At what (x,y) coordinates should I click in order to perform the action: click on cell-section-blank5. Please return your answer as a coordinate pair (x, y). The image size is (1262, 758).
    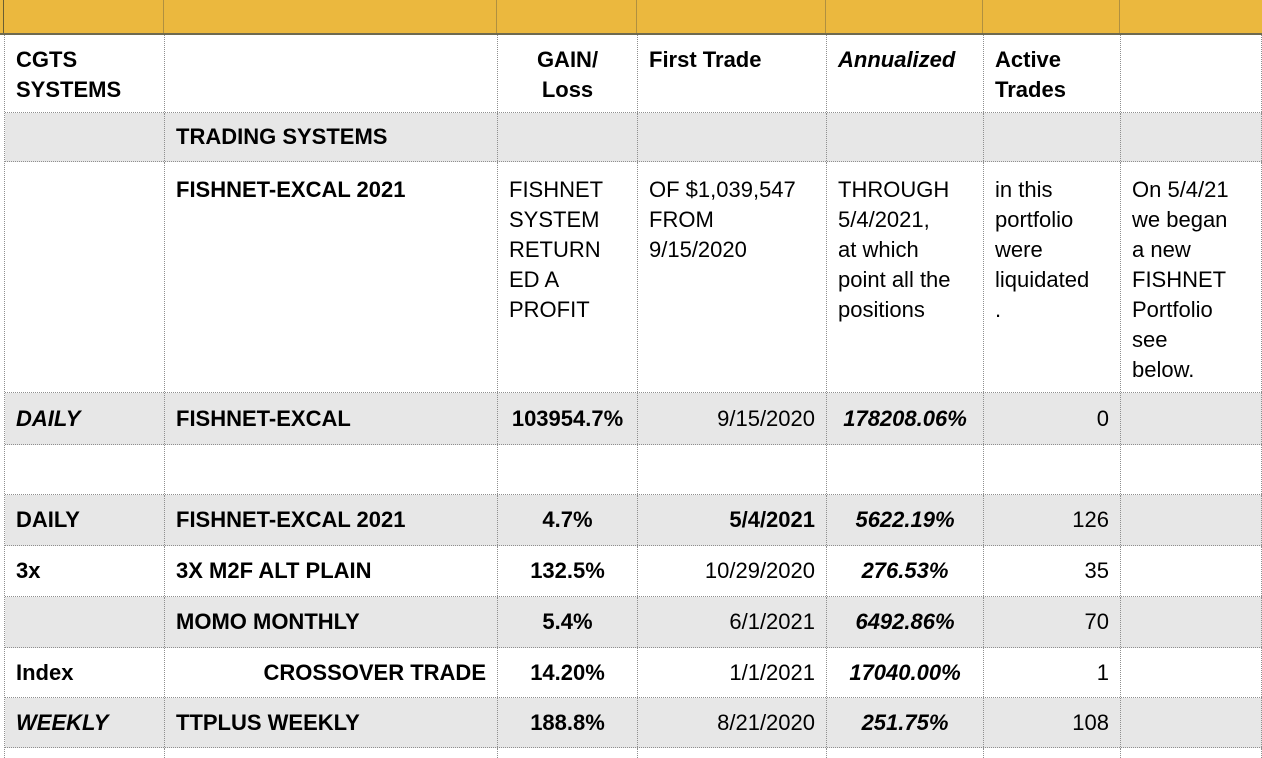
    Looking at the image, I should click on (905, 137).